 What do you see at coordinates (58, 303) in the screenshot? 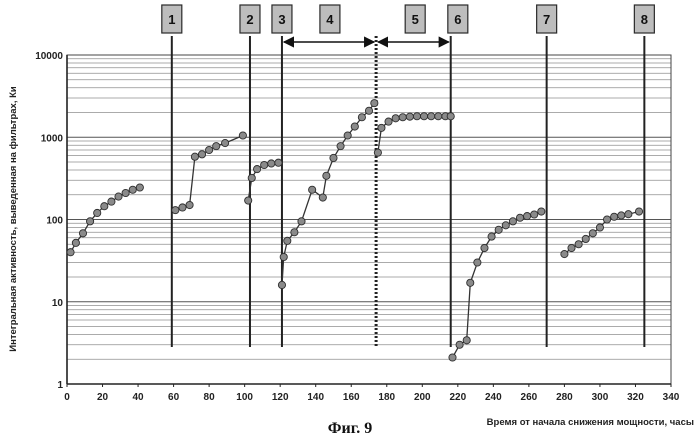
I see `y-tick-label: 10` at bounding box center [58, 303].